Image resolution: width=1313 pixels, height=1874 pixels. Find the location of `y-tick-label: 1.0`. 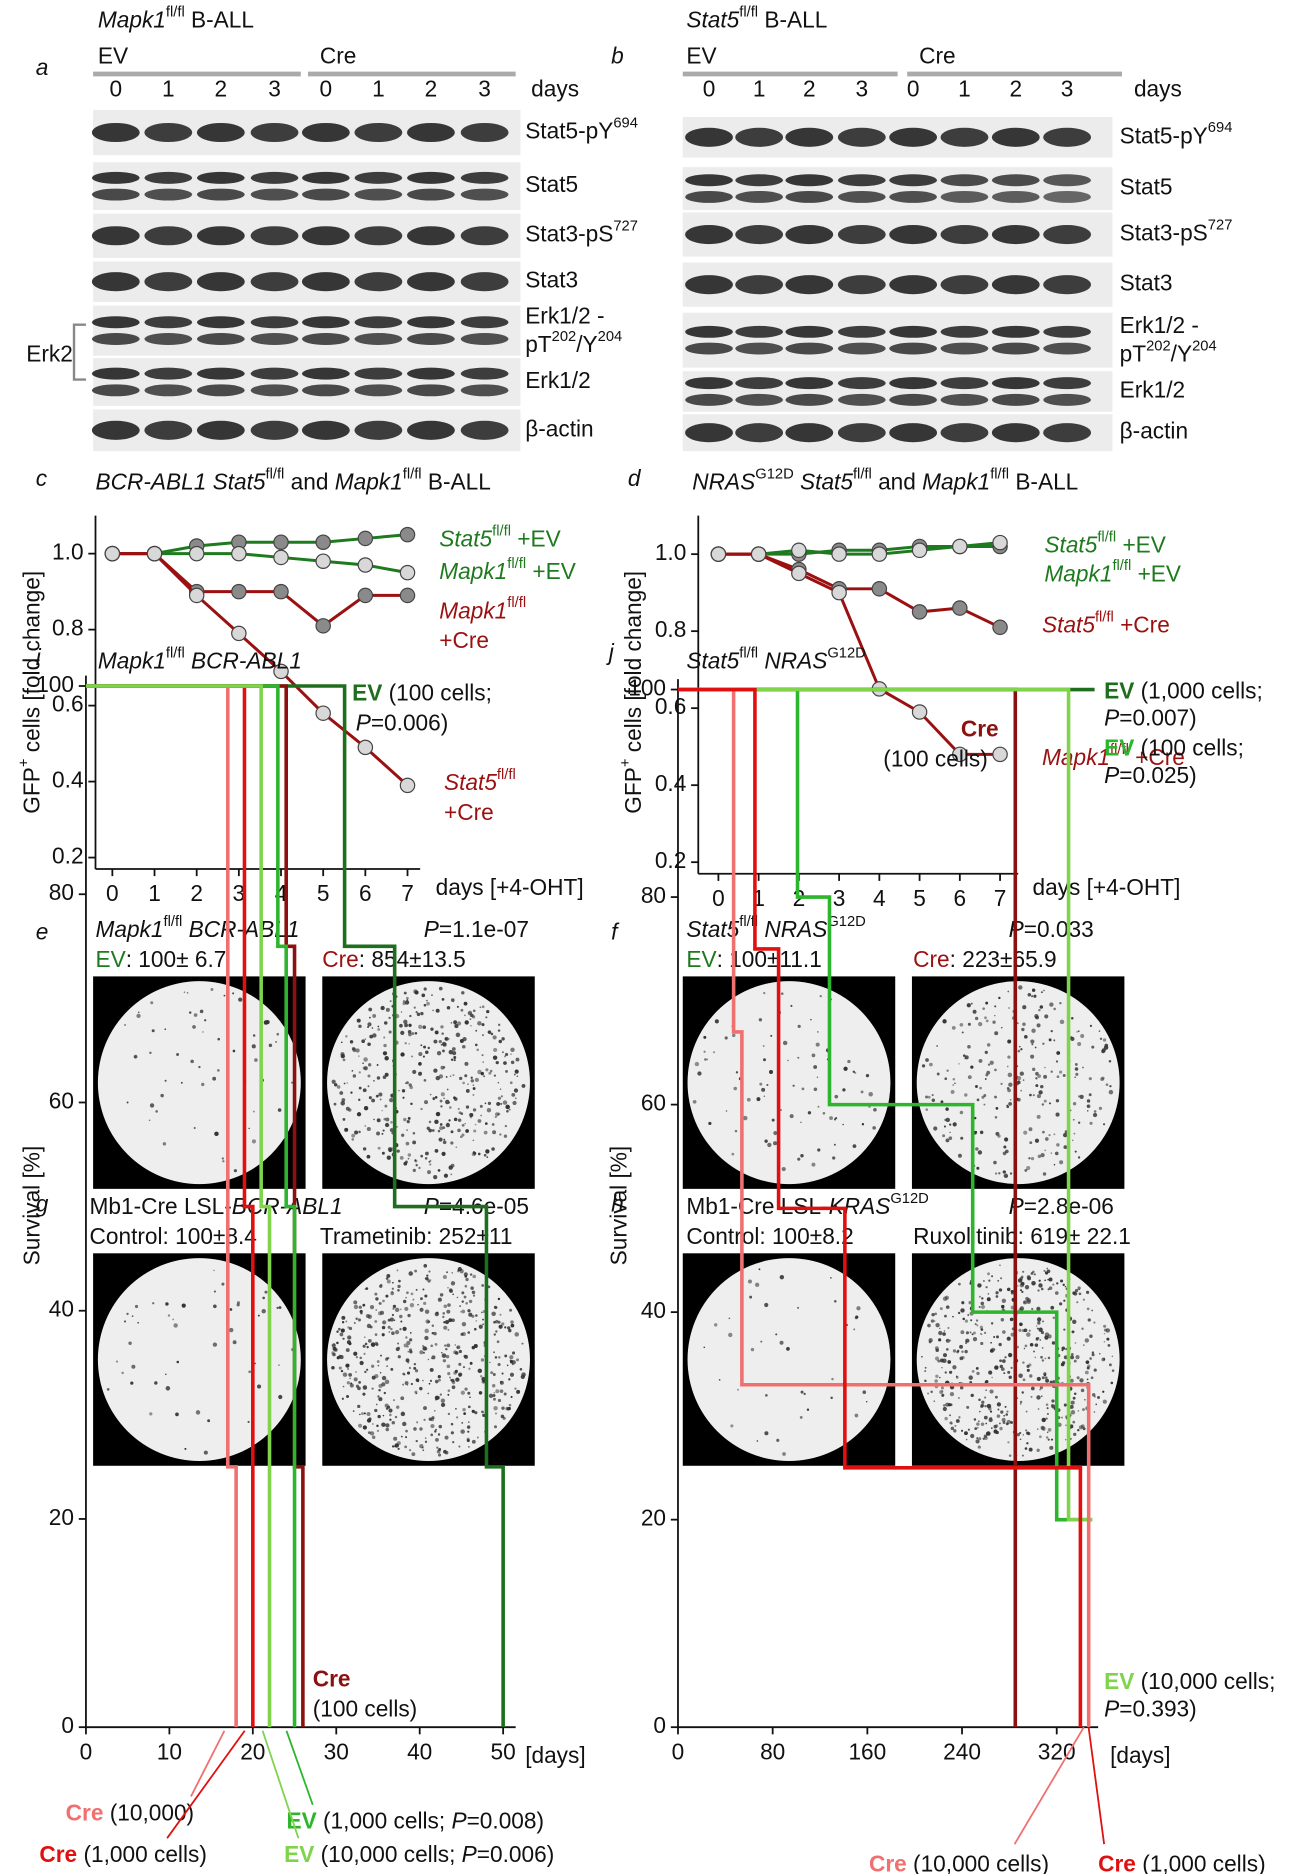

y-tick-label: 1.0 is located at coordinates (67, 552).